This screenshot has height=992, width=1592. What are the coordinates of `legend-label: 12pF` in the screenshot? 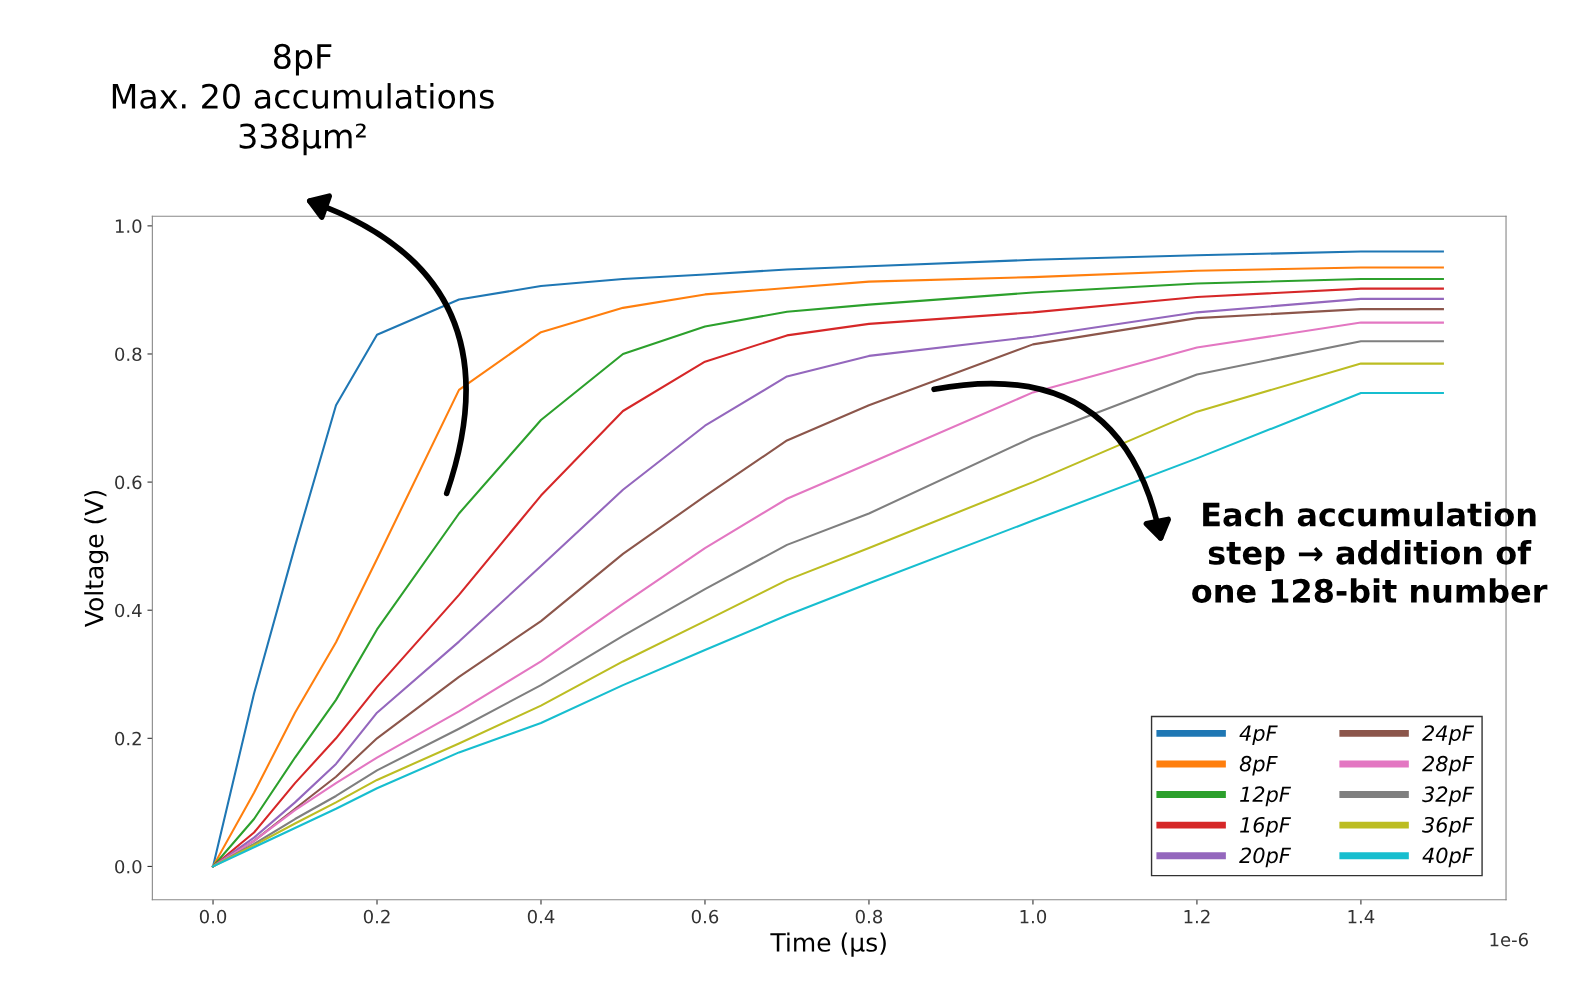 It's located at (1266, 796).